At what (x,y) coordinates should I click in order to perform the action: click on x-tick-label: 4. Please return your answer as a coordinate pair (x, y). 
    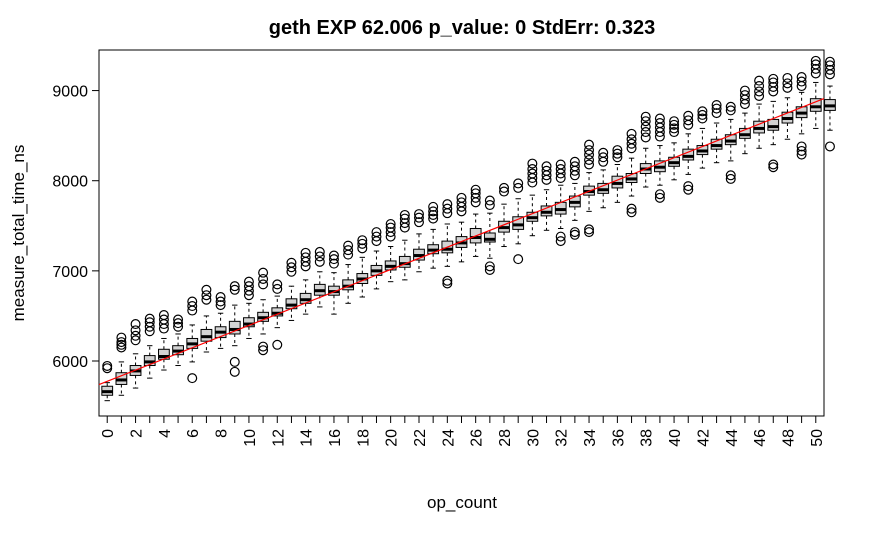
    Looking at the image, I should click on (165, 433).